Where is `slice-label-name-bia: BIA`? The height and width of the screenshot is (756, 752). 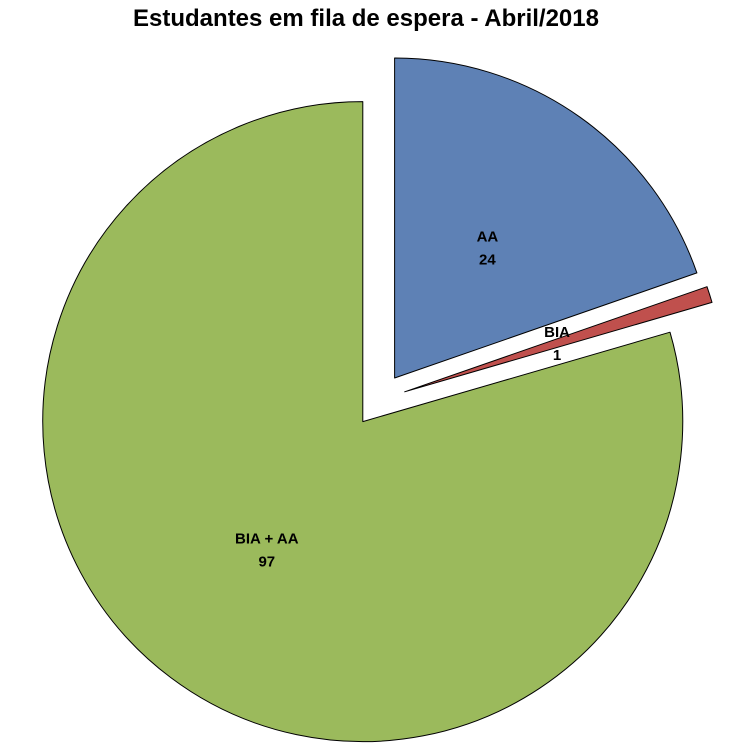
slice-label-name-bia: BIA is located at coordinates (557, 332).